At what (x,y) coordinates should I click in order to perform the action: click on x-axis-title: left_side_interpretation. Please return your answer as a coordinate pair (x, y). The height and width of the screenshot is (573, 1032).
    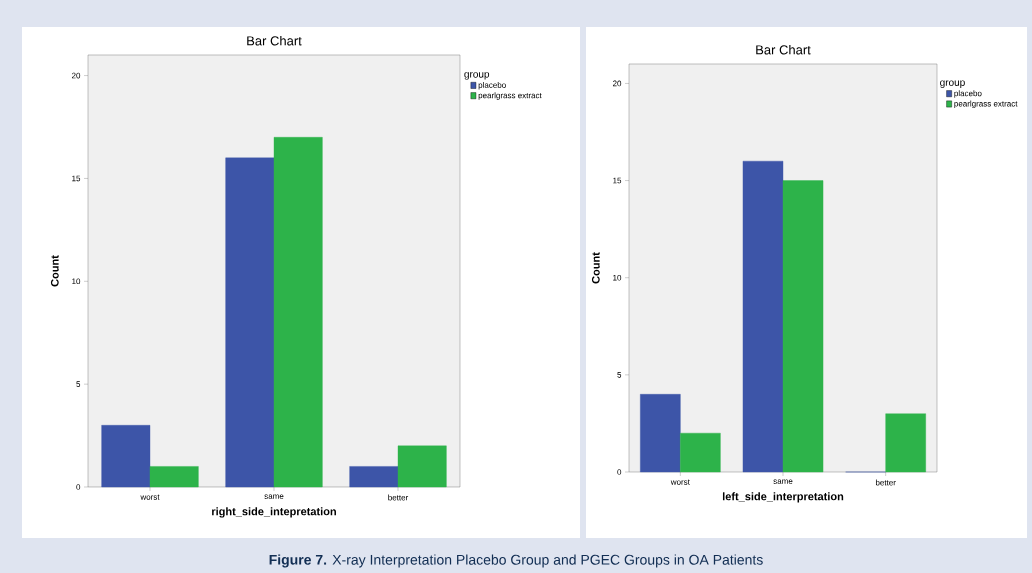
    Looking at the image, I should click on (783, 497).